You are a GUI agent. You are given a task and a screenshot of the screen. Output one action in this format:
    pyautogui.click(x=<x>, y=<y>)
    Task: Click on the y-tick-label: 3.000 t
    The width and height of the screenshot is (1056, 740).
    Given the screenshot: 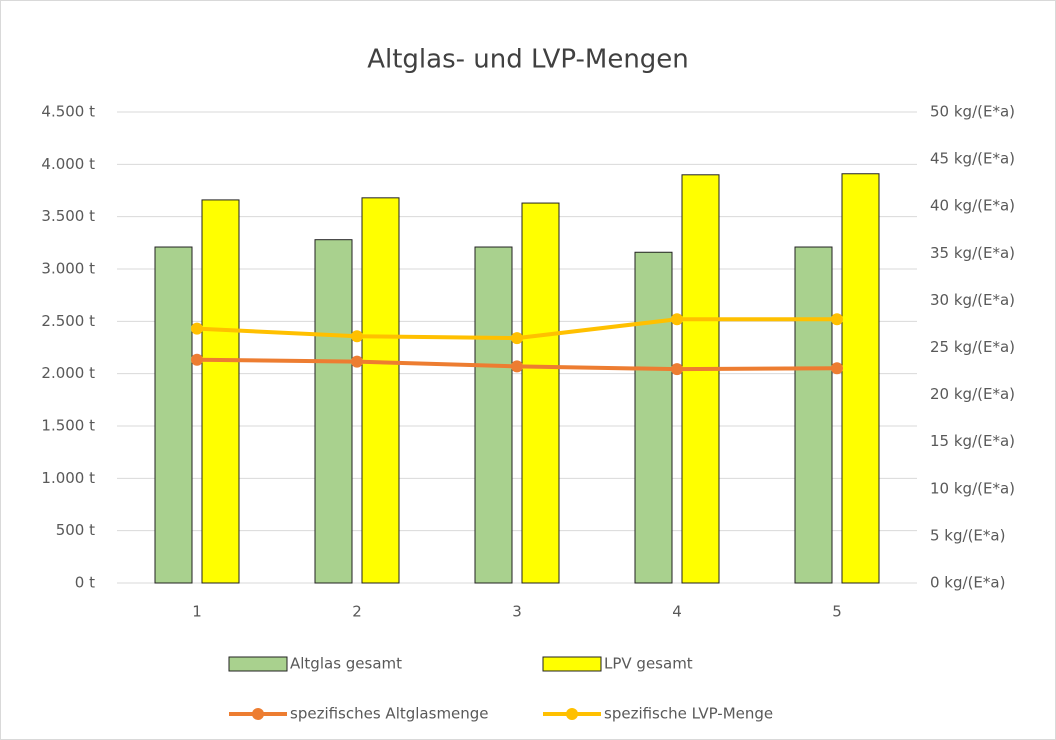 What is the action you would take?
    pyautogui.click(x=68, y=269)
    